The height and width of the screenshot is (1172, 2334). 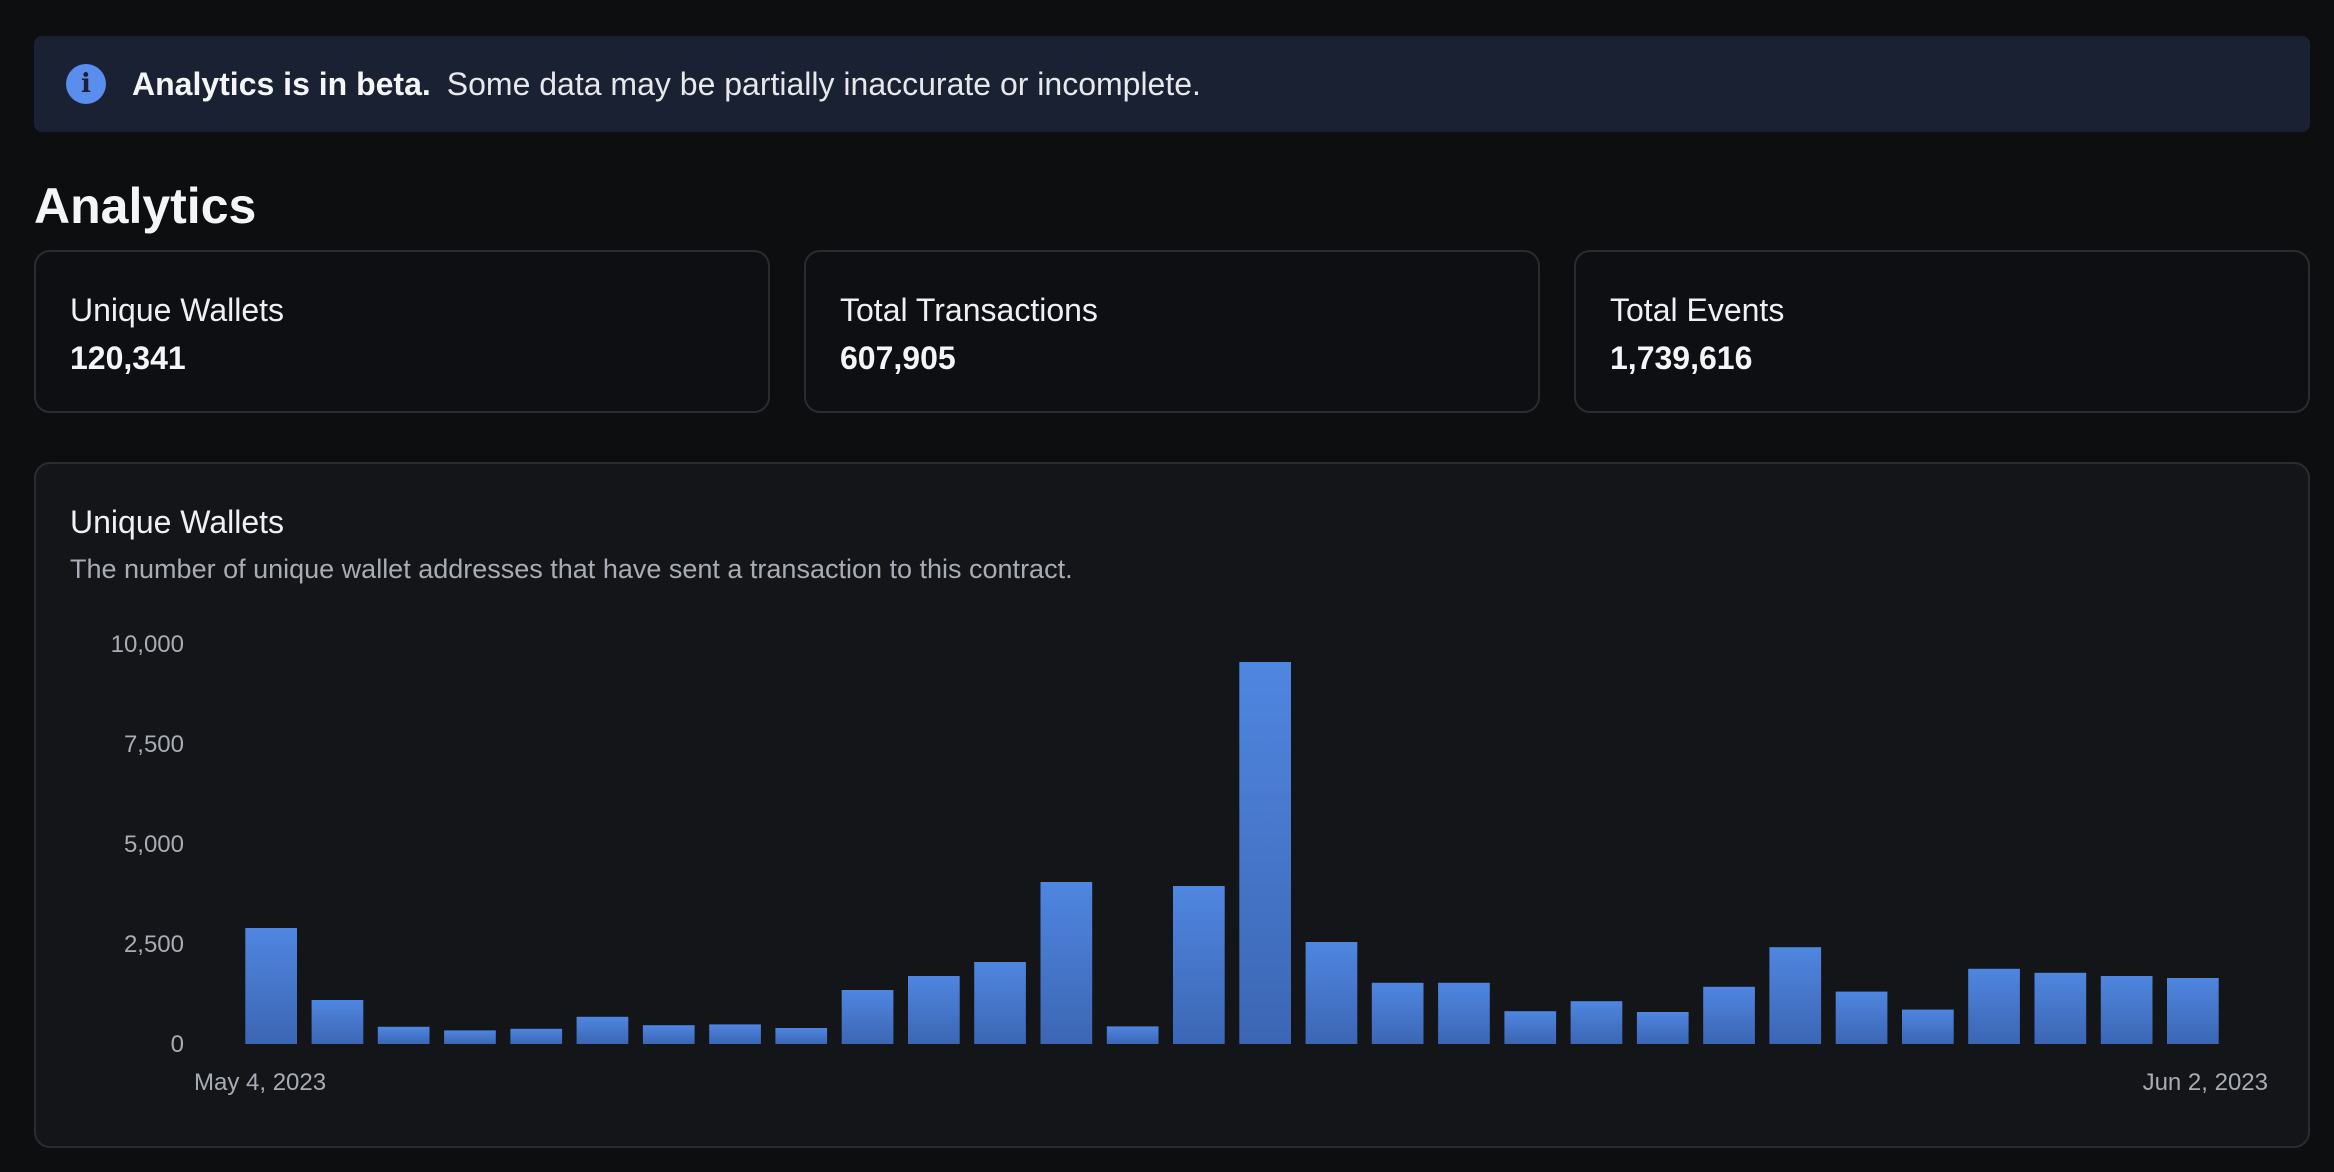 What do you see at coordinates (145, 206) in the screenshot?
I see `page-title: Analytics` at bounding box center [145, 206].